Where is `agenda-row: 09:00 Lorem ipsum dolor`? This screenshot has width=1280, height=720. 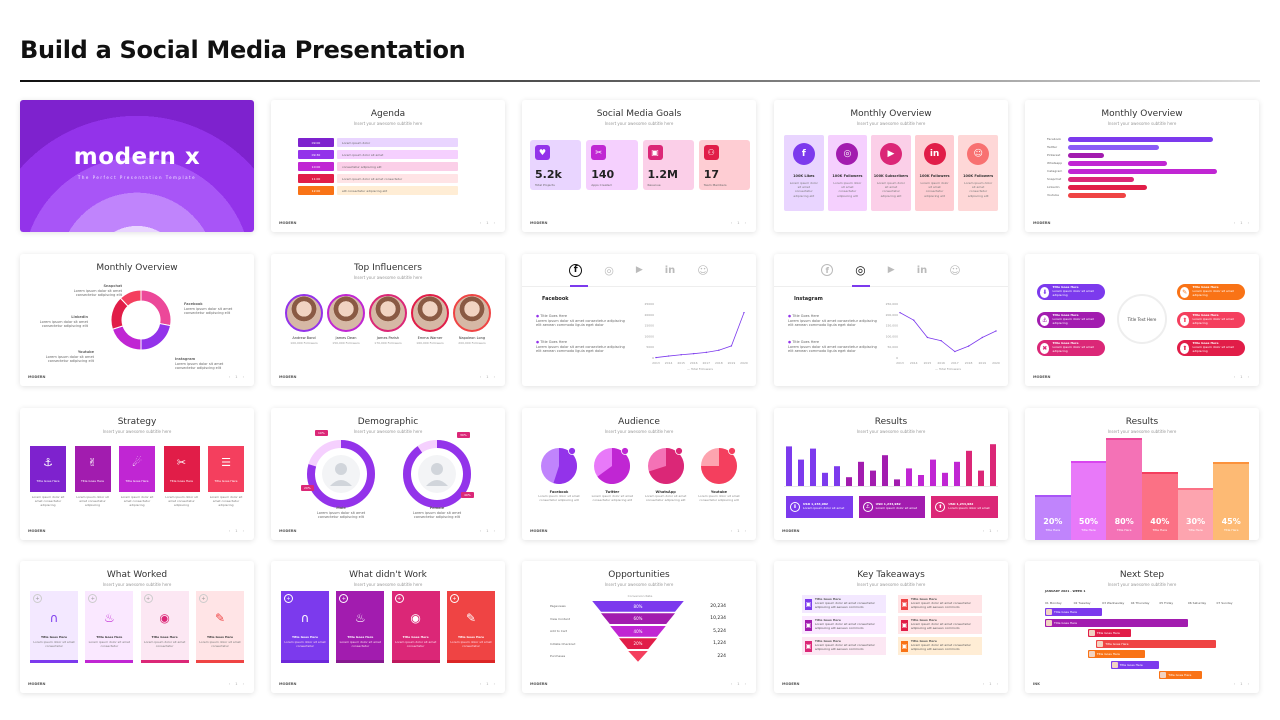 agenda-row: 09:00 Lorem ipsum dolor is located at coordinates (378, 142).